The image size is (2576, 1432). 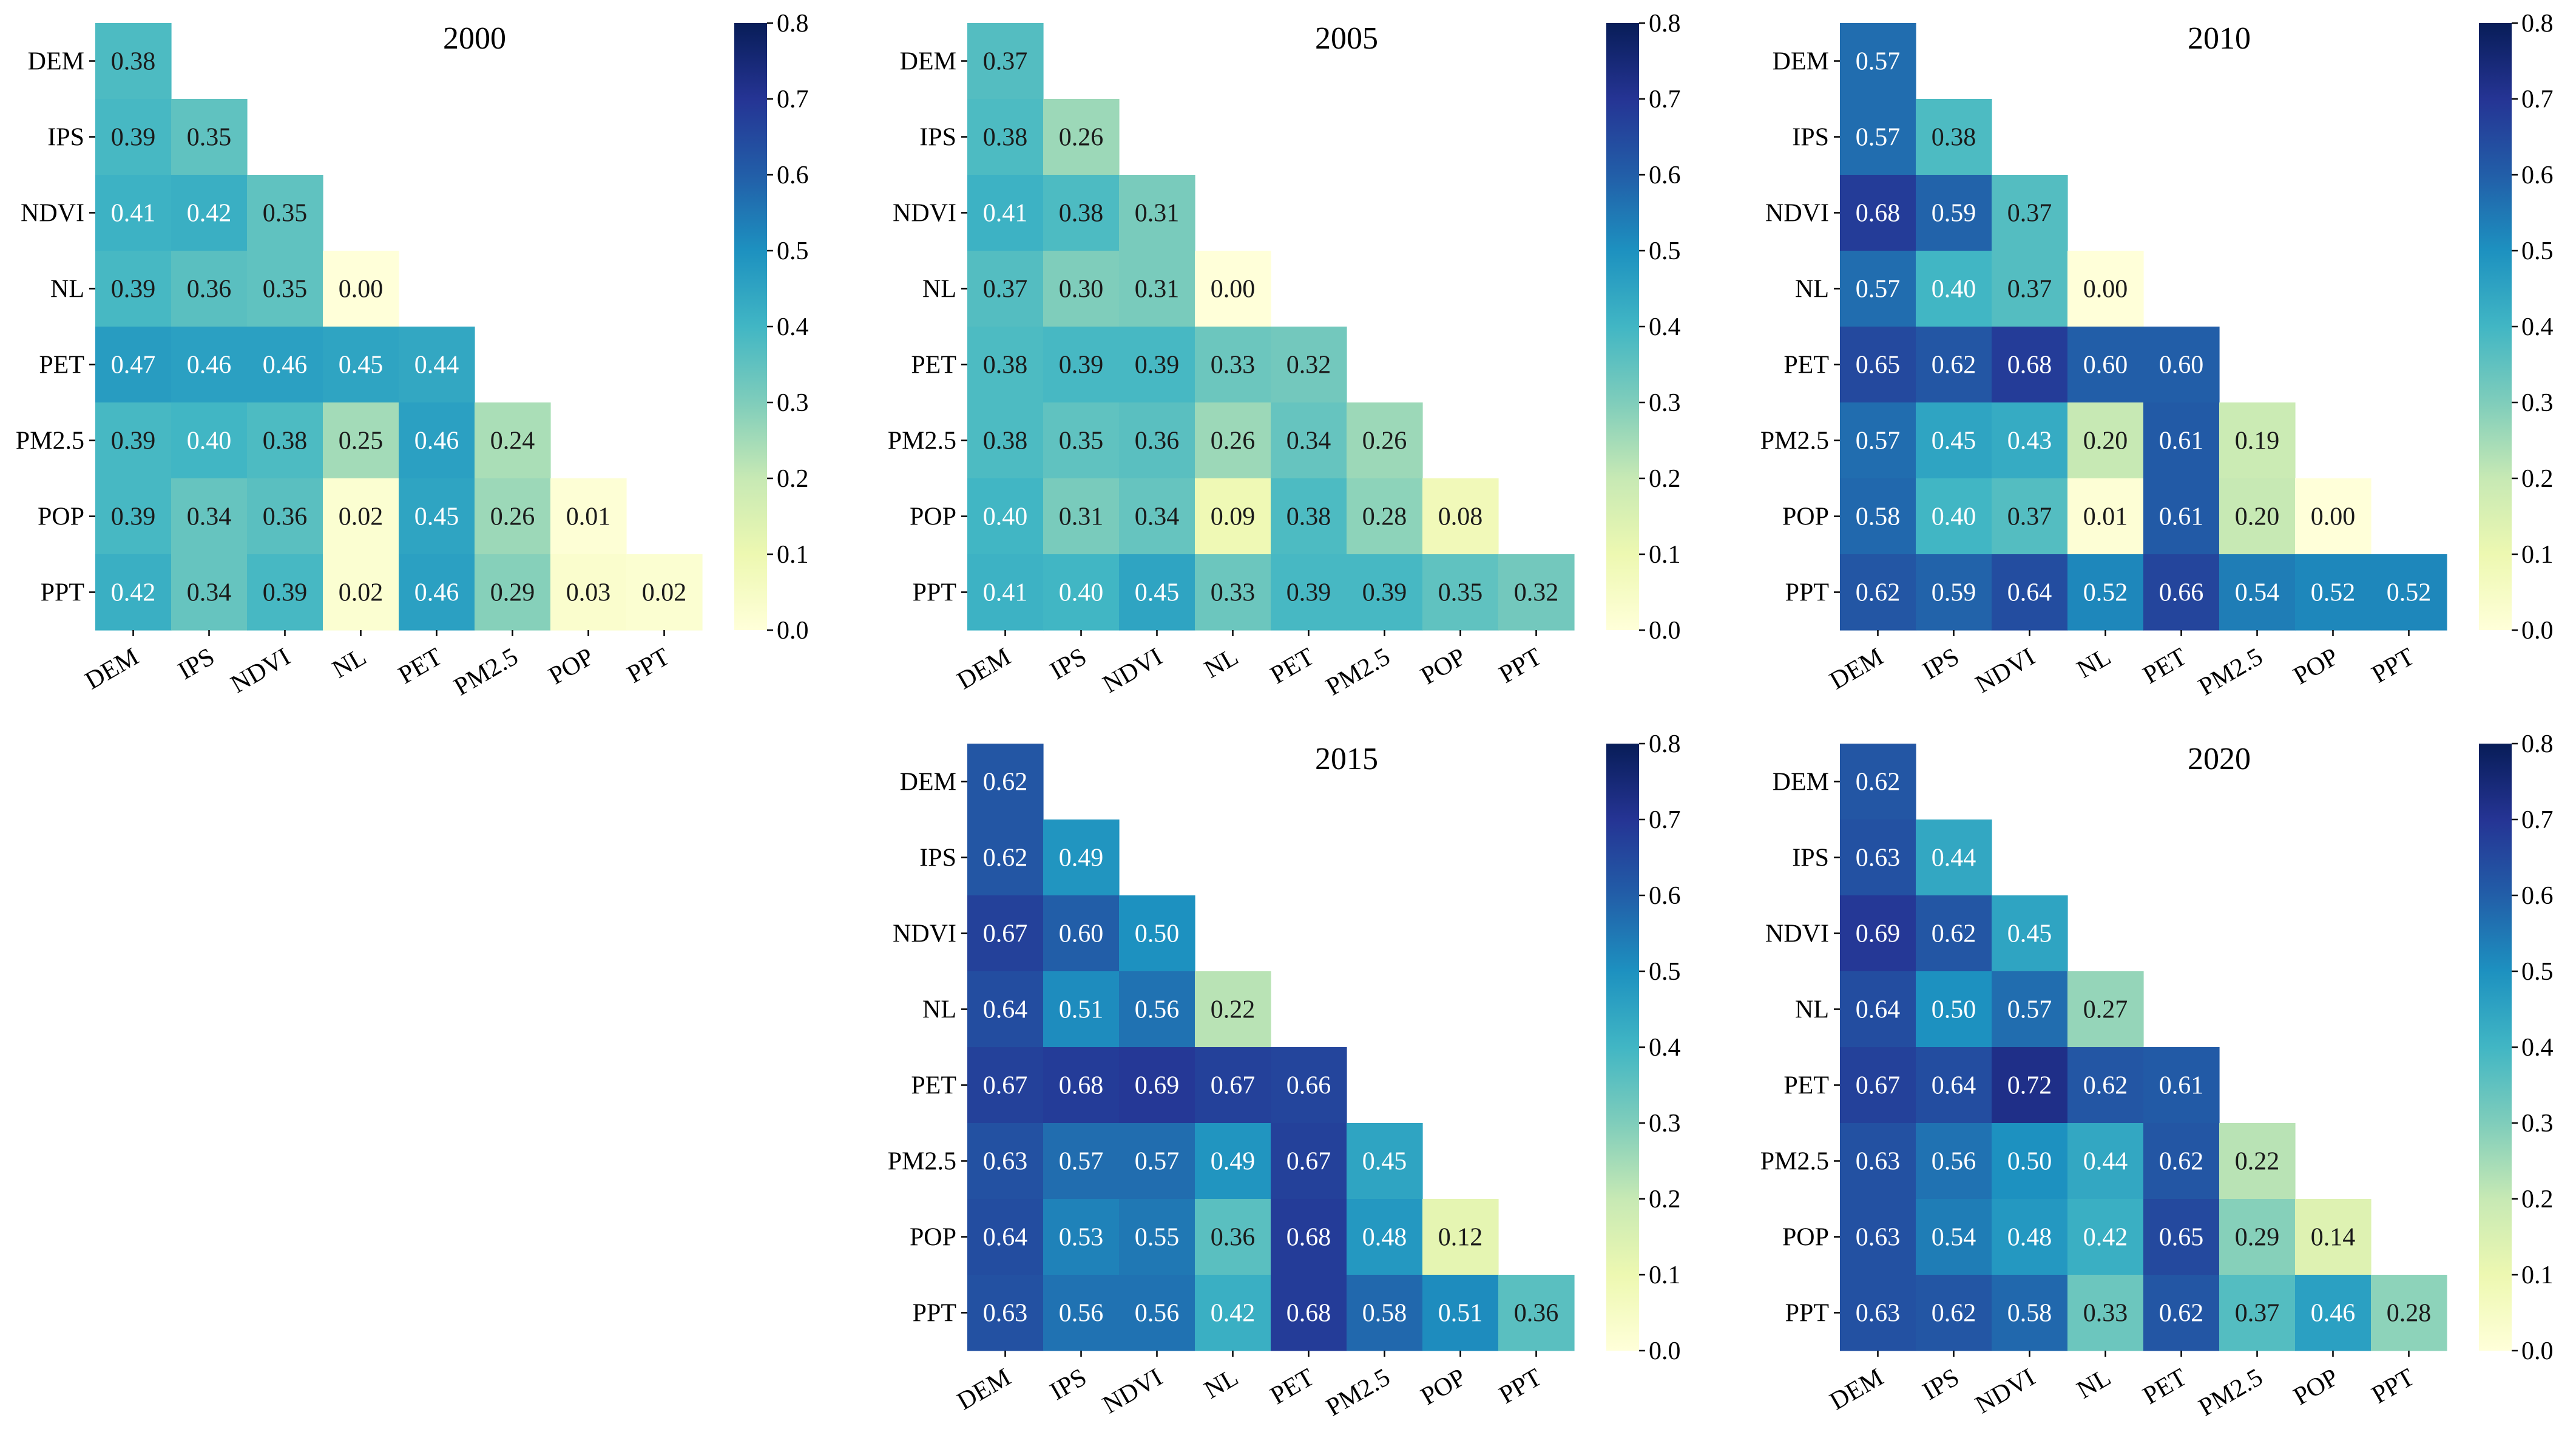 I want to click on cell-value-label: 0.54, so click(x=1954, y=1238).